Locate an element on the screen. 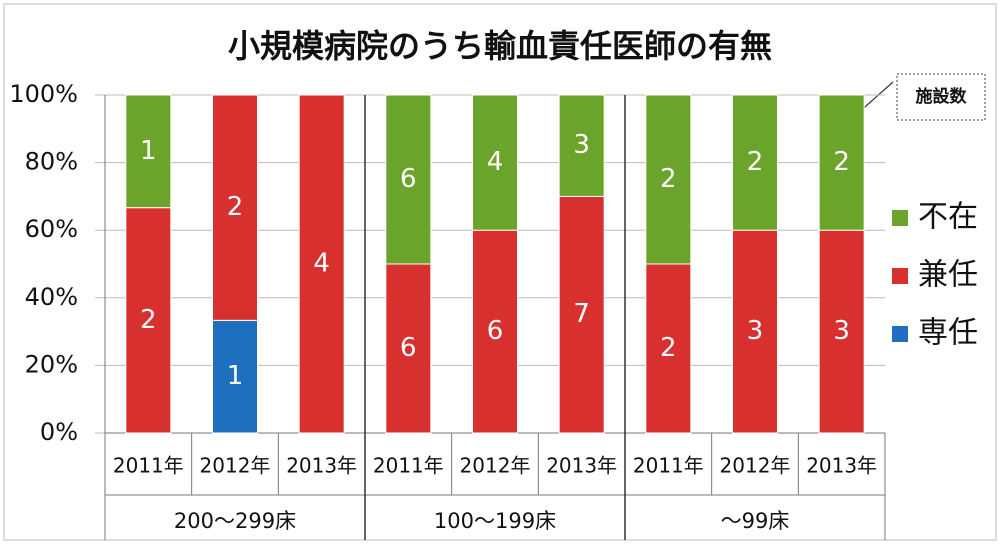  group-label: 100～199床 is located at coordinates (495, 521).